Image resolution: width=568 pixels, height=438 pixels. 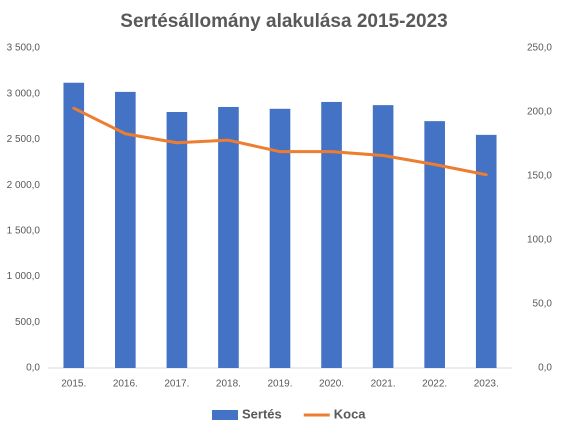 What do you see at coordinates (125, 384) in the screenshot?
I see `x-tick-label: 2016.` at bounding box center [125, 384].